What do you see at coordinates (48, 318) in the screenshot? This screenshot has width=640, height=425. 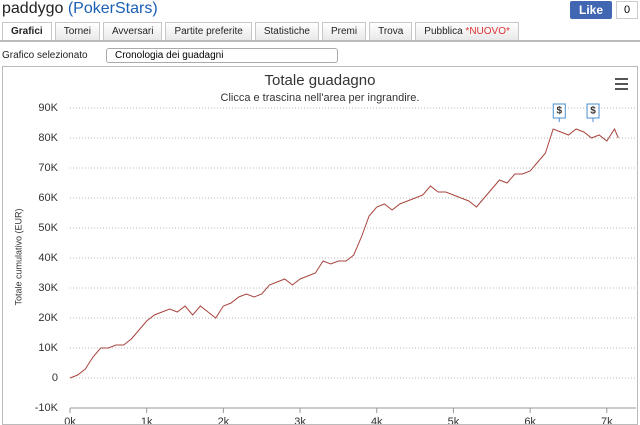 I see `y-tick-label: 20K` at bounding box center [48, 318].